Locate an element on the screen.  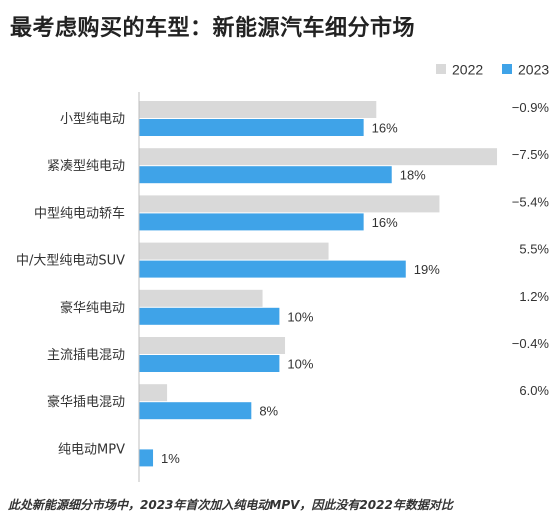
data-label-2023: 18% is located at coordinates (413, 175).